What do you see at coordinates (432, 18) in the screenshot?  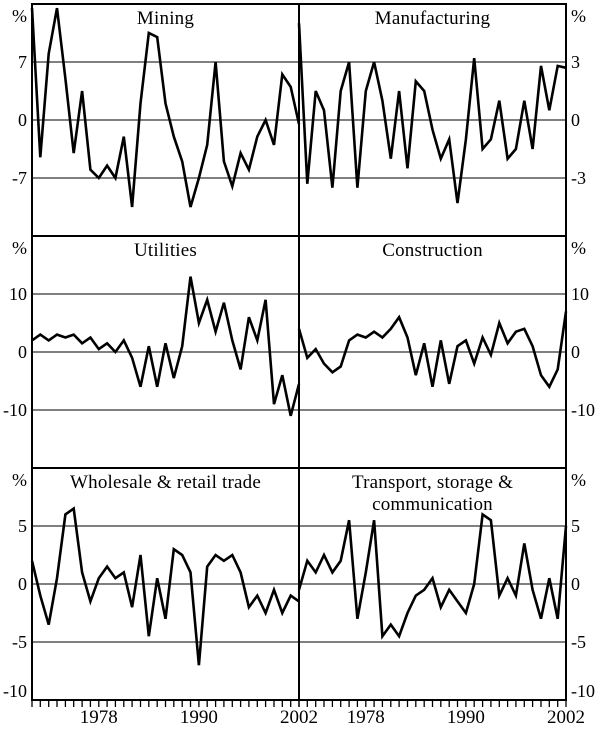 I see `chart-title-manufacturing: Manufacturing` at bounding box center [432, 18].